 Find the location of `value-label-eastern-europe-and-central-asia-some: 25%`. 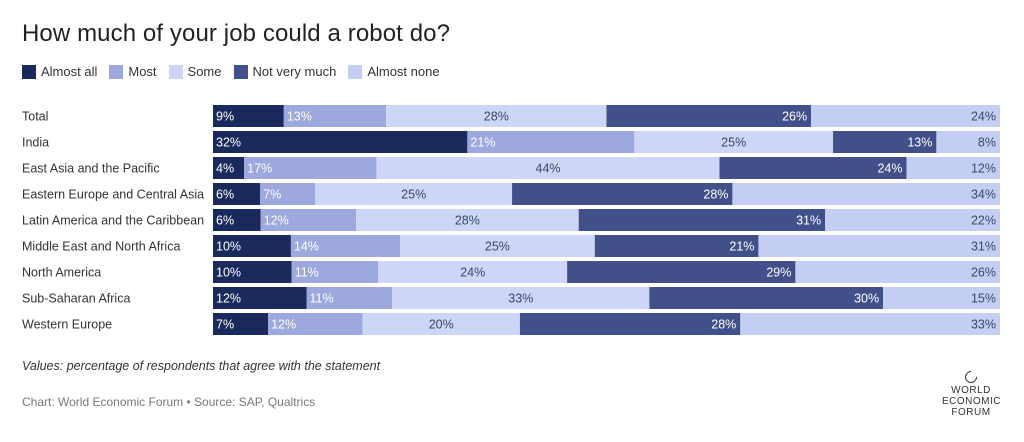

value-label-eastern-europe-and-central-asia-some: 25% is located at coordinates (413, 195).